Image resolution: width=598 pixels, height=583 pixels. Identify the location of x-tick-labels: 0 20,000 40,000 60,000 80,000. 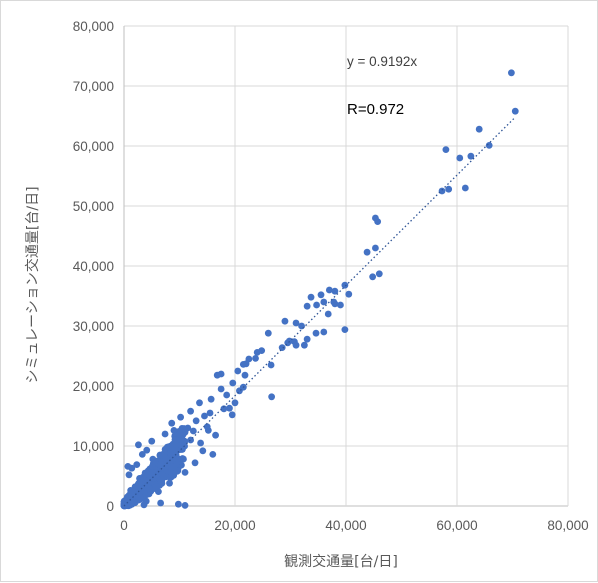
(354, 525).